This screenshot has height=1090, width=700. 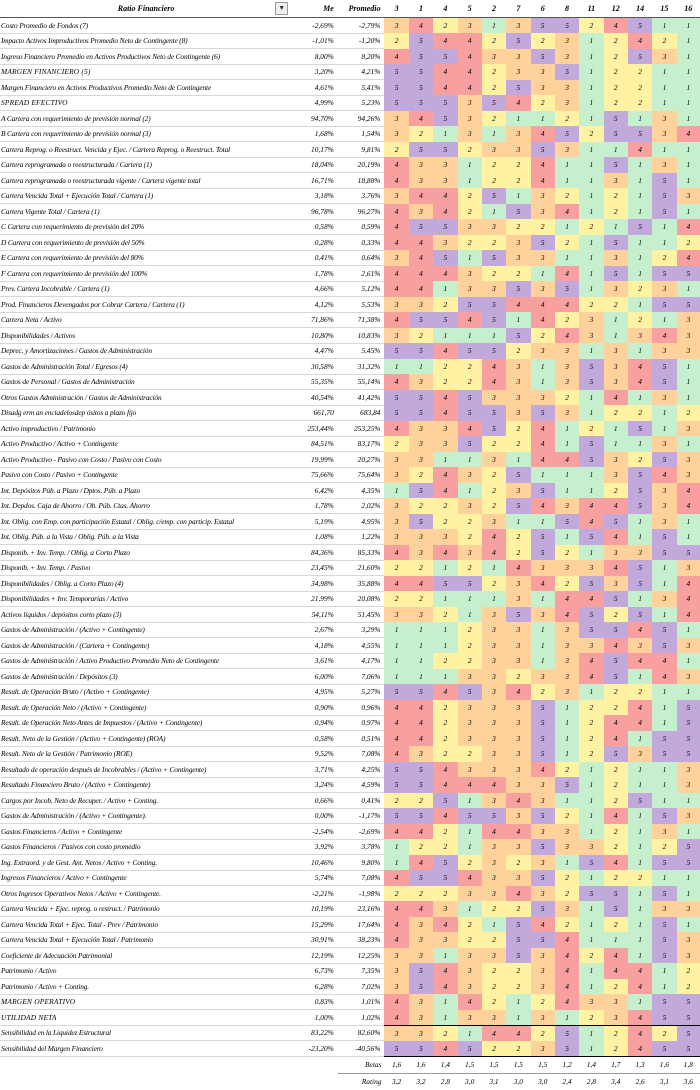 What do you see at coordinates (361, 862) in the screenshot?
I see `promedio-value-cell: 9,80%` at bounding box center [361, 862].